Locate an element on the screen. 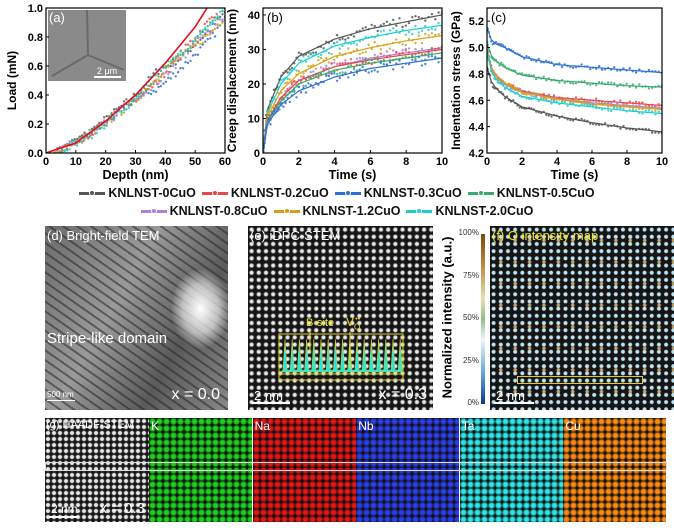 Image resolution: width=674 pixels, height=530 pixels. element-label: Ta is located at coordinates (468, 426).